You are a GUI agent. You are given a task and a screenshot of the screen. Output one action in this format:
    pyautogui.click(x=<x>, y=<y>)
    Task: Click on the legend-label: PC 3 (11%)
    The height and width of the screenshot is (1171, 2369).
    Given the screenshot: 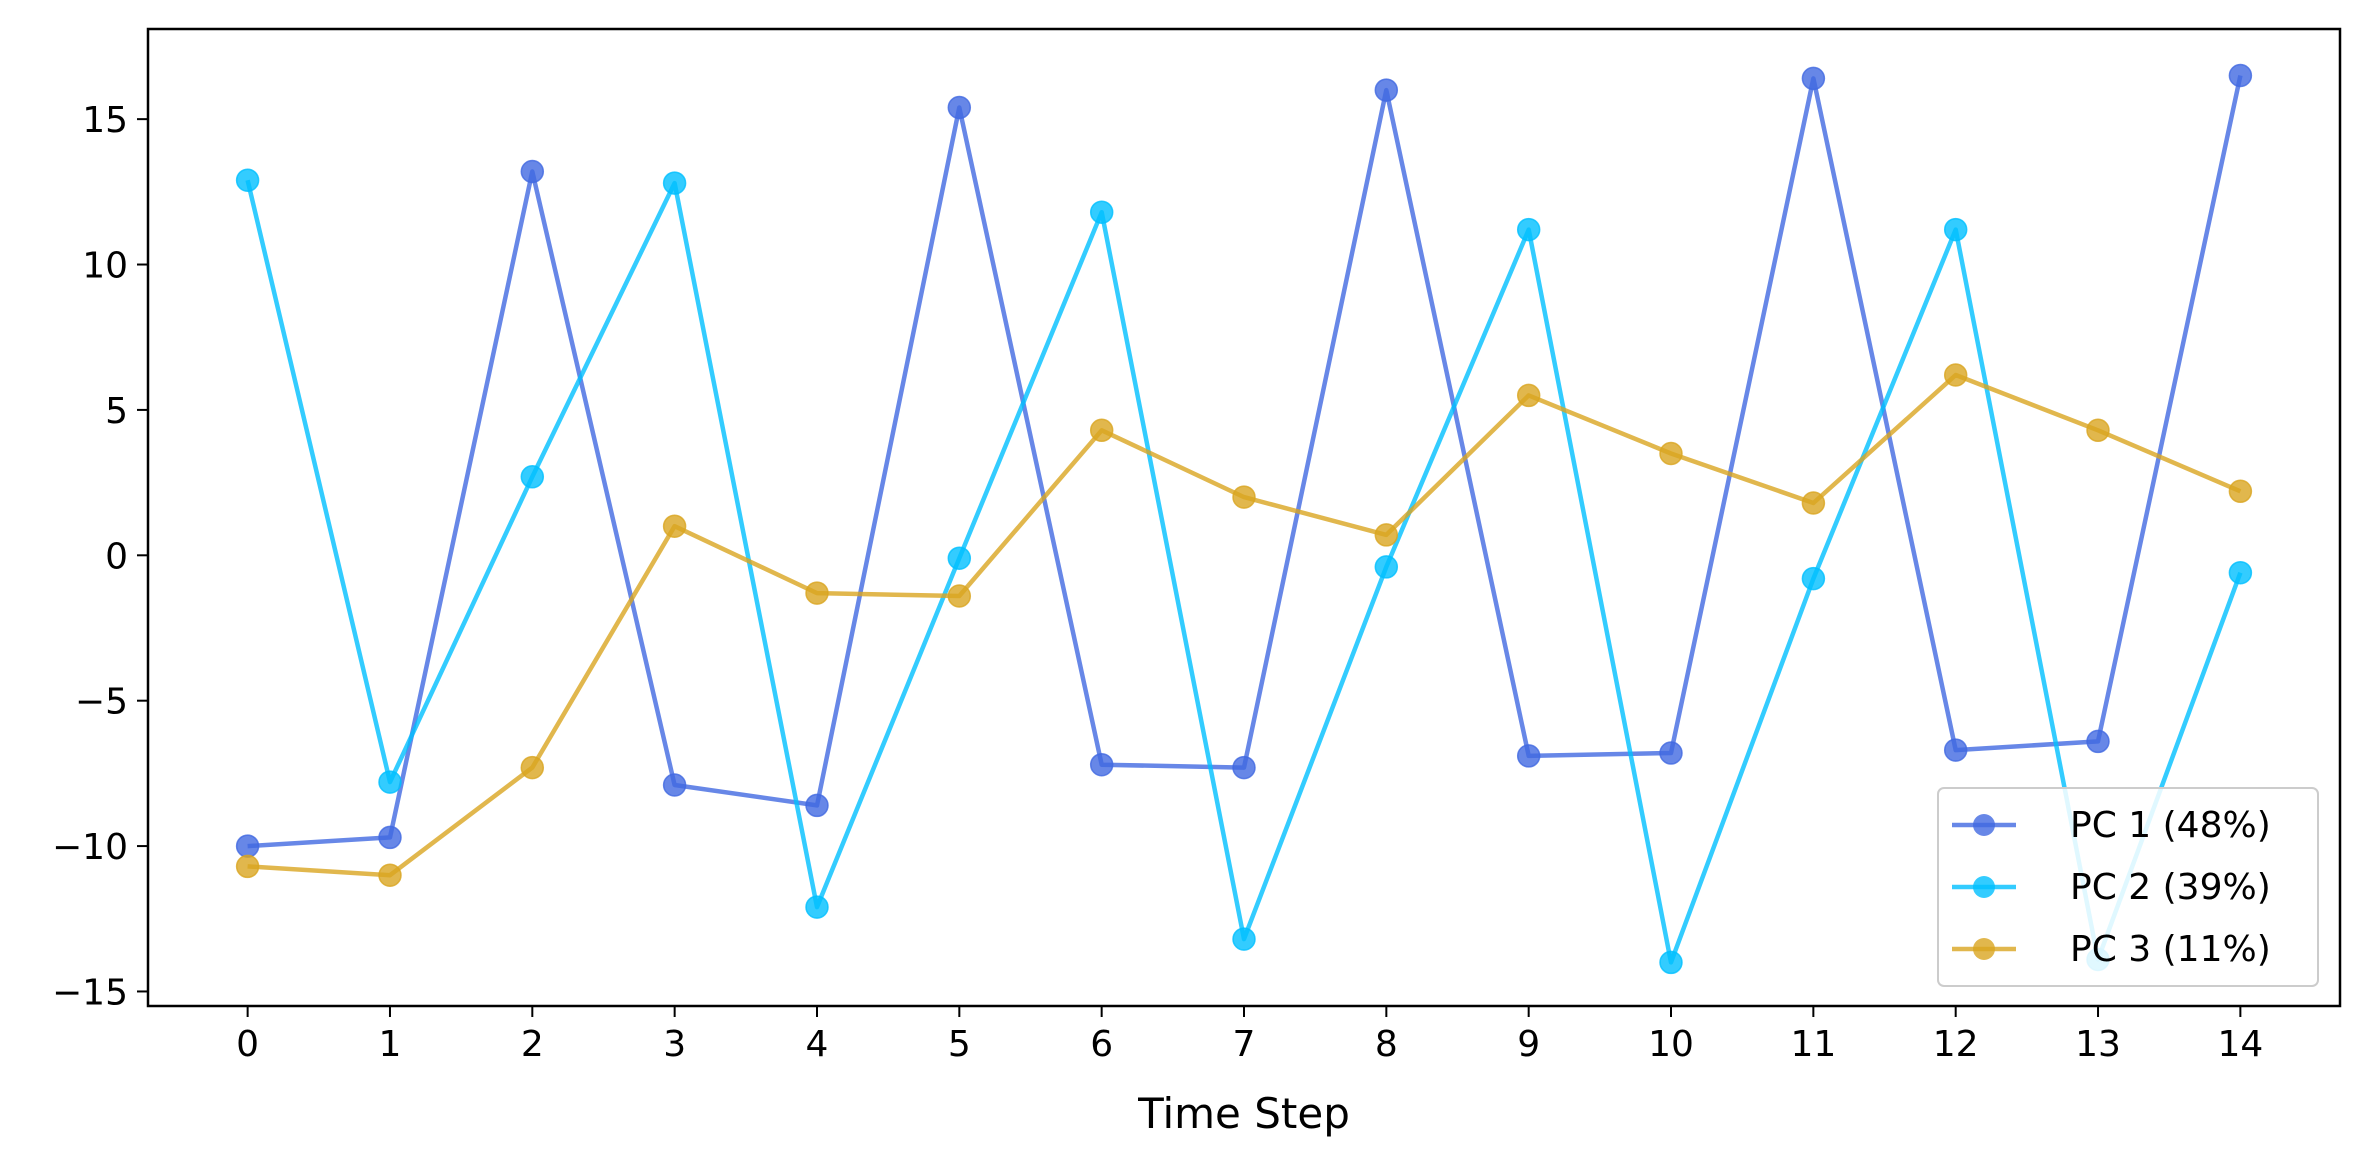 What is the action you would take?
    pyautogui.click(x=2170, y=949)
    